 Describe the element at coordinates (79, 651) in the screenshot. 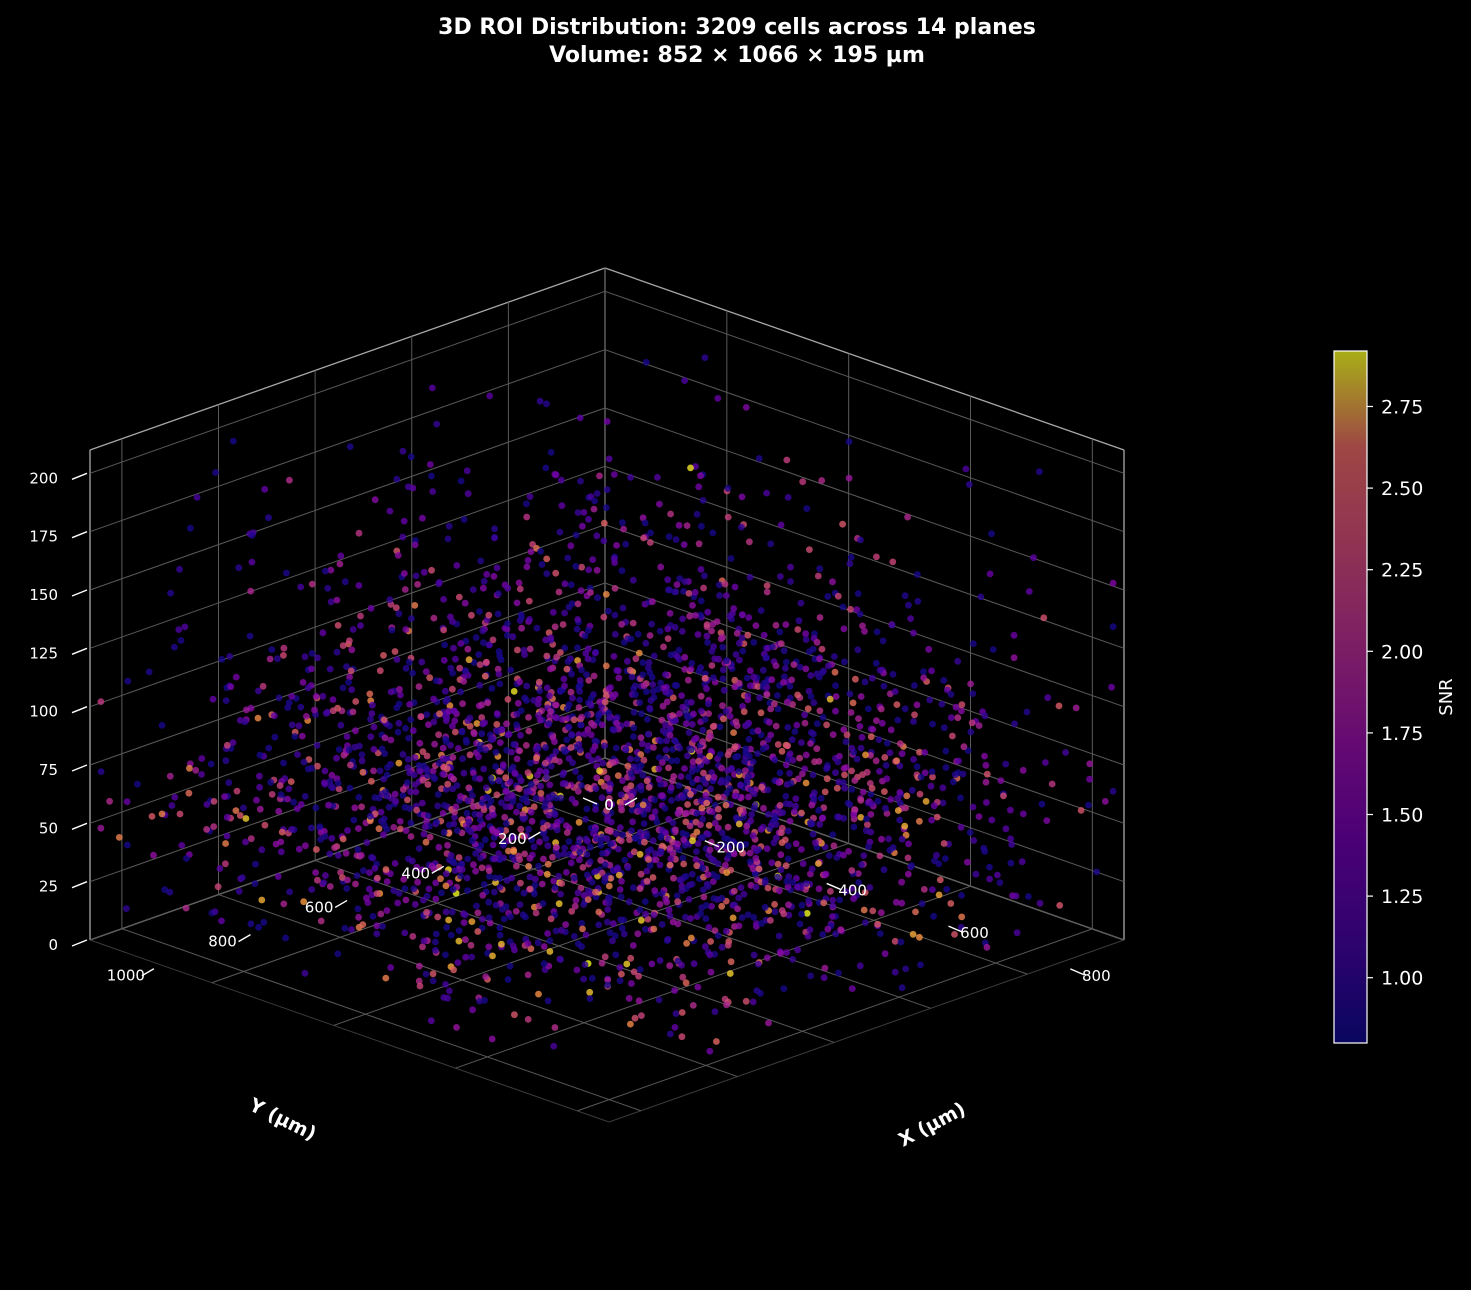

I see `z-tick-mark` at that location.